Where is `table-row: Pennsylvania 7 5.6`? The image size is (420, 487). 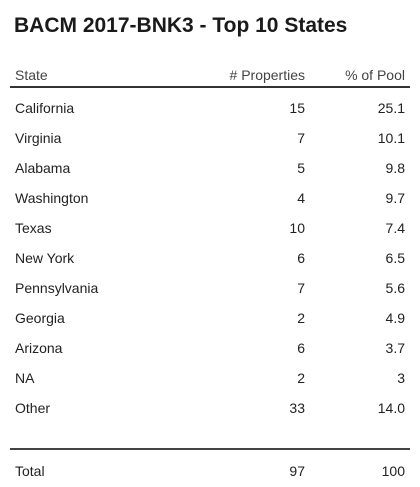
table-row: Pennsylvania 7 5.6 is located at coordinates (210, 291).